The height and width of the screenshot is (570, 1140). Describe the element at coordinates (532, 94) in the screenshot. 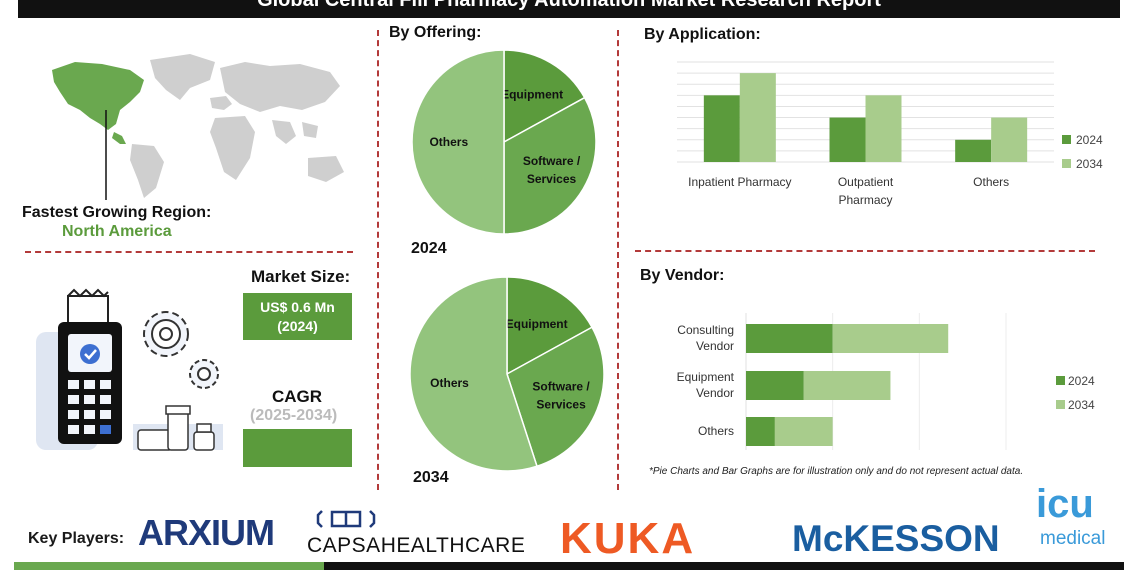

I see `pie-slice-label: Equipment` at that location.